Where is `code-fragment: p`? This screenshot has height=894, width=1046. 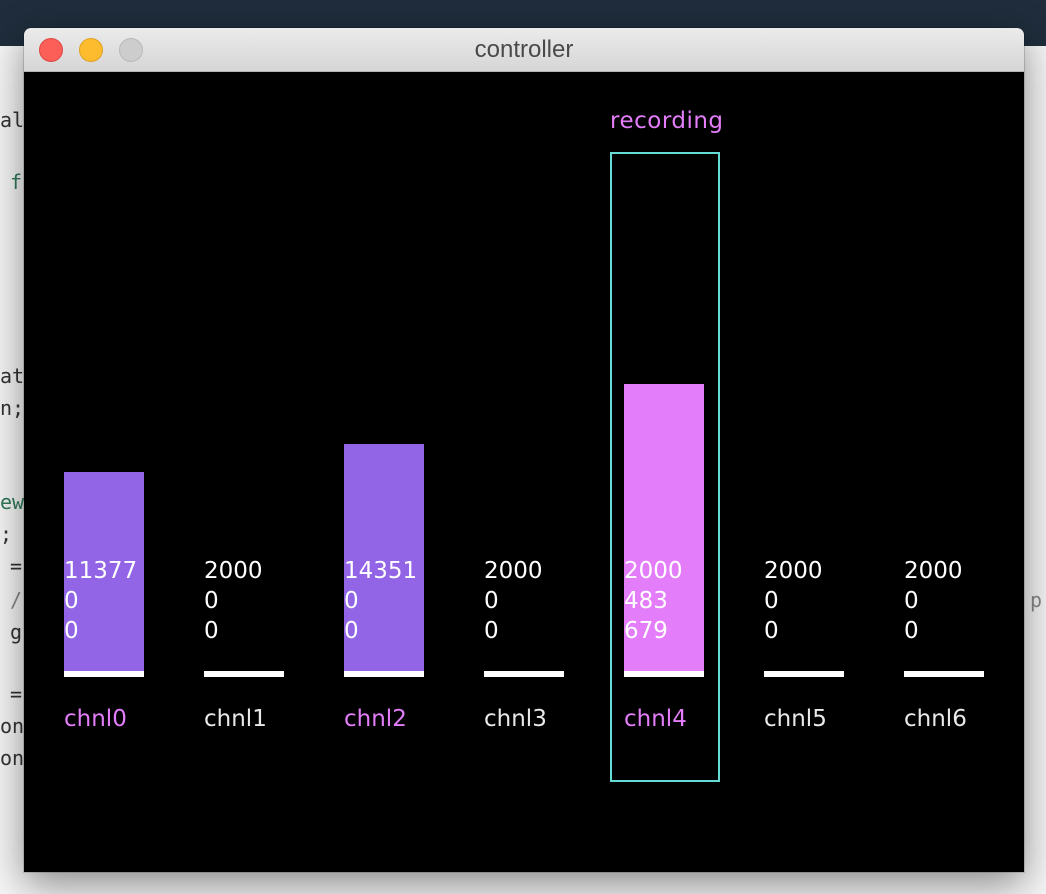
code-fragment: p is located at coordinates (1036, 600).